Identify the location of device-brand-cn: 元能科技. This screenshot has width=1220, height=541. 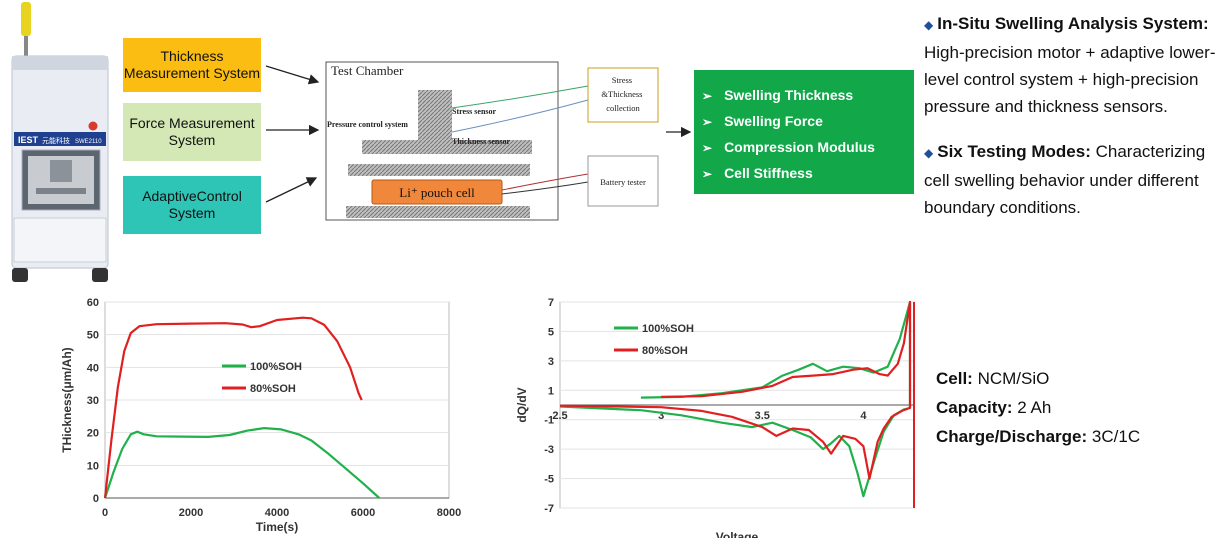
(56, 140).